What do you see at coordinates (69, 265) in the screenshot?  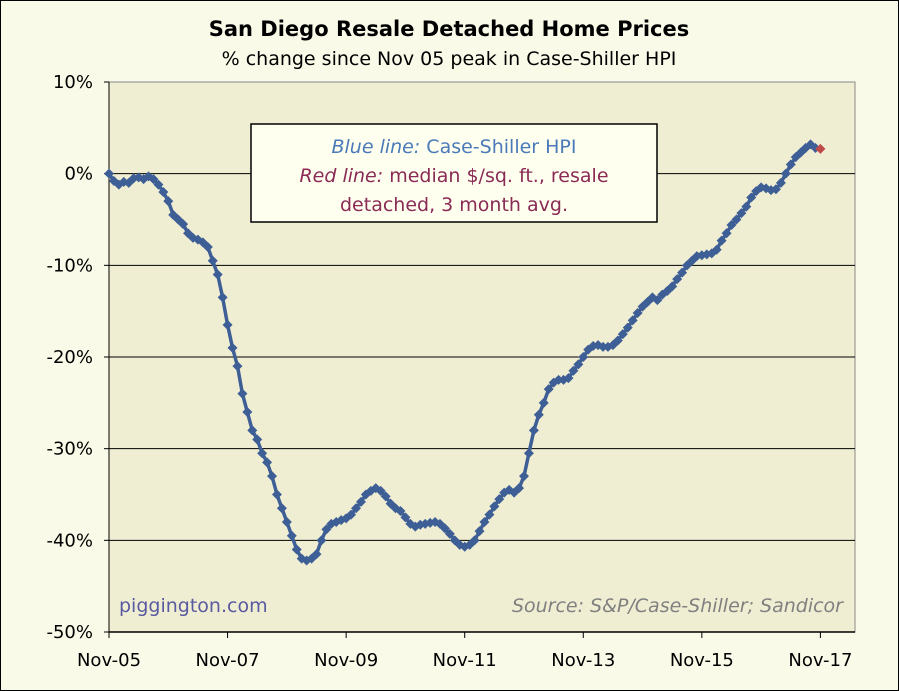 I see `y-tick-label: -10%` at bounding box center [69, 265].